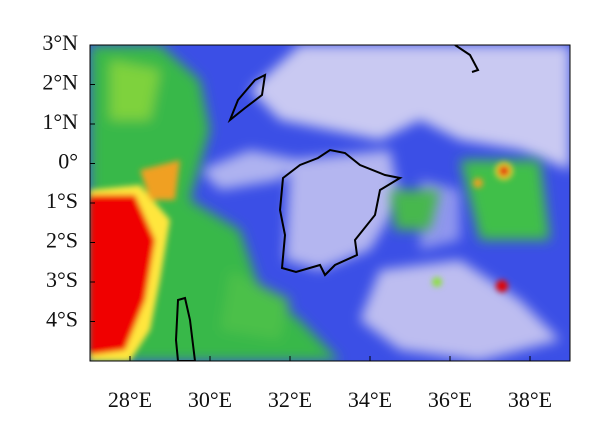  Describe the element at coordinates (530, 399) in the screenshot. I see `x-tick-label: 38°E` at that location.